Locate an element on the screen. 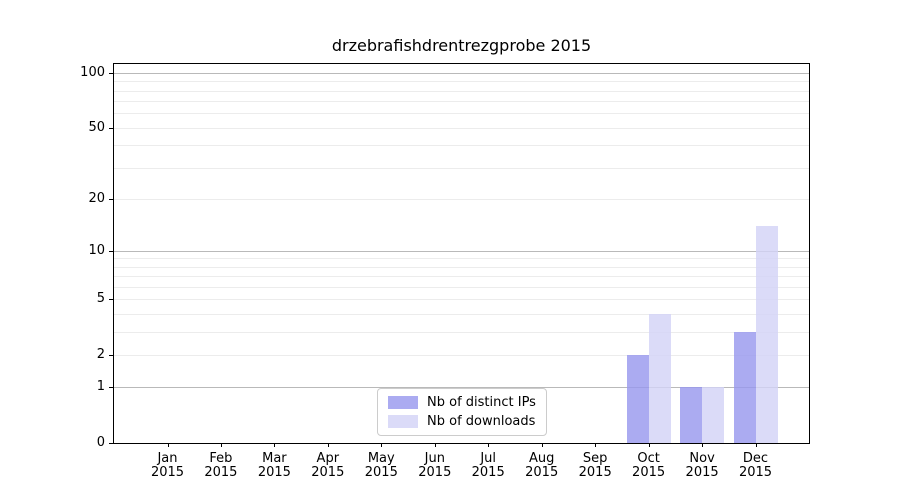 Image resolution: width=900 pixels, height=500 pixels. x-tick-label-month: Oct is located at coordinates (648, 458).